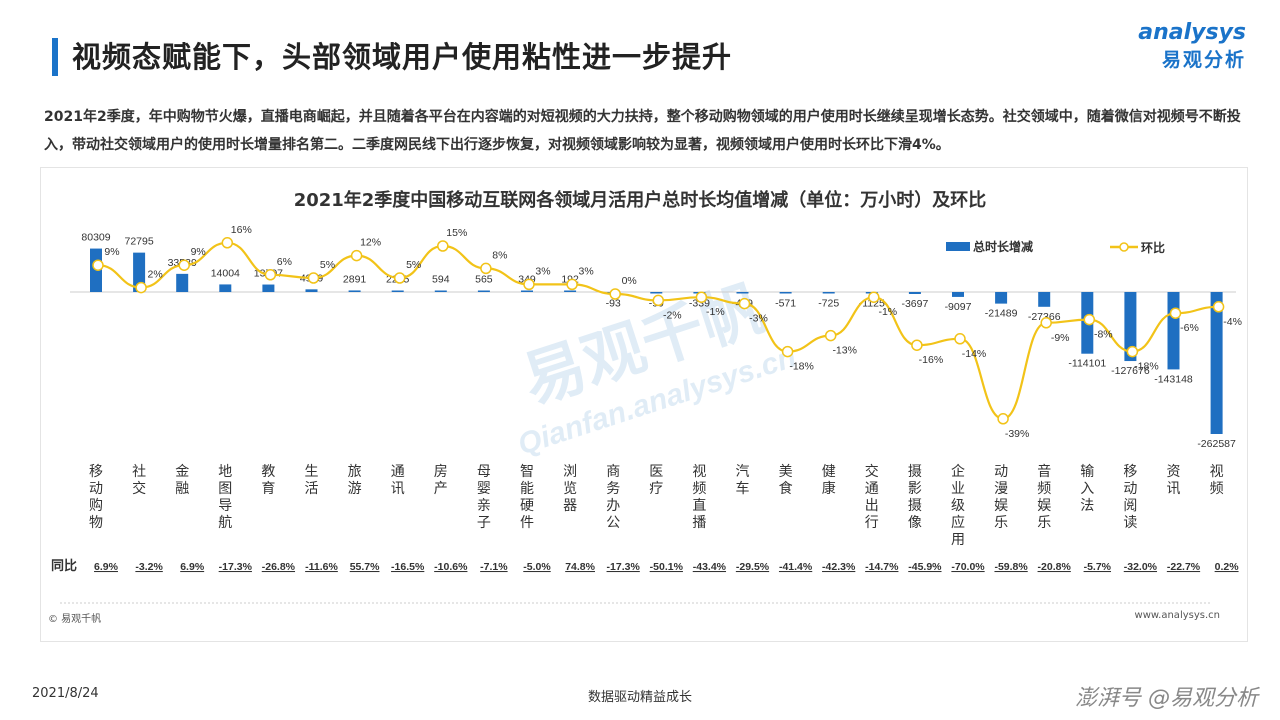  I want to click on category-label-2: 金融, so click(182, 479).